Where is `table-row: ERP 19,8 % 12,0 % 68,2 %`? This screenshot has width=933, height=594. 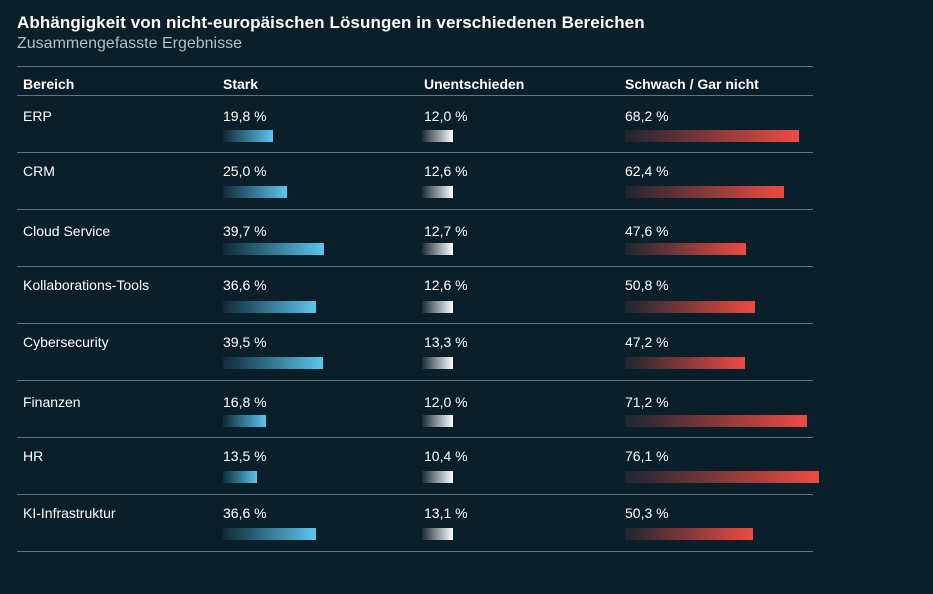
table-row: ERP 19,8 % 12,0 % 68,2 % is located at coordinates (415, 124).